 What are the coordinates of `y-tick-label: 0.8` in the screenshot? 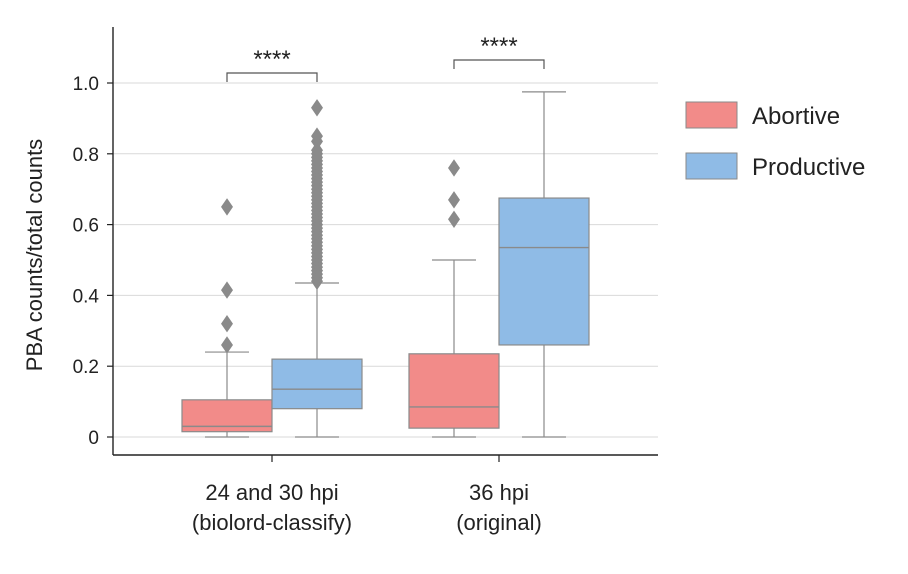 It's located at (86, 155).